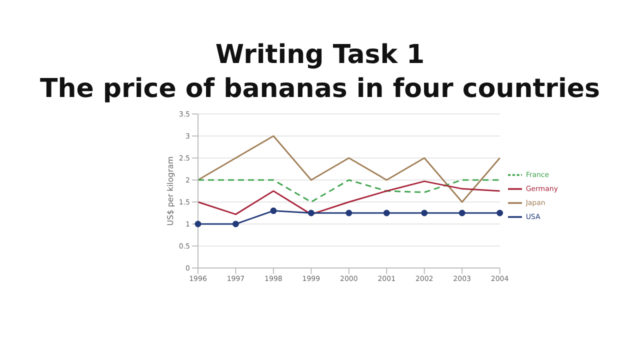  I want to click on chart-title: Writing Task 1, so click(320, 55).